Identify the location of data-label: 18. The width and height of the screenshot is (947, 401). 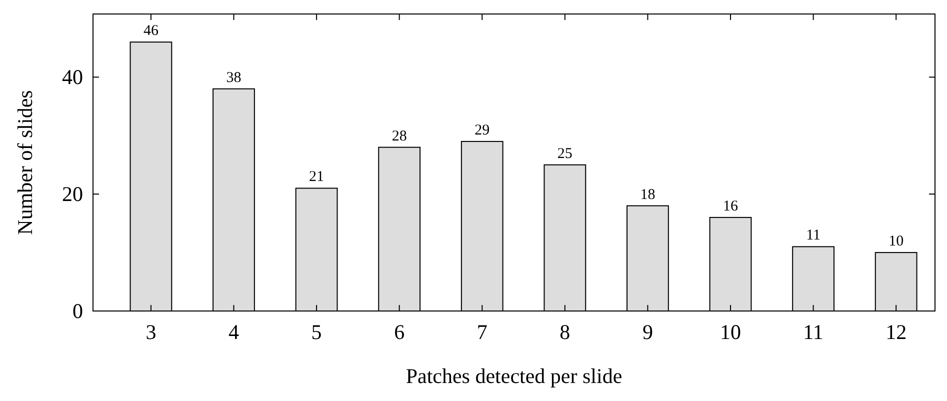
(648, 194).